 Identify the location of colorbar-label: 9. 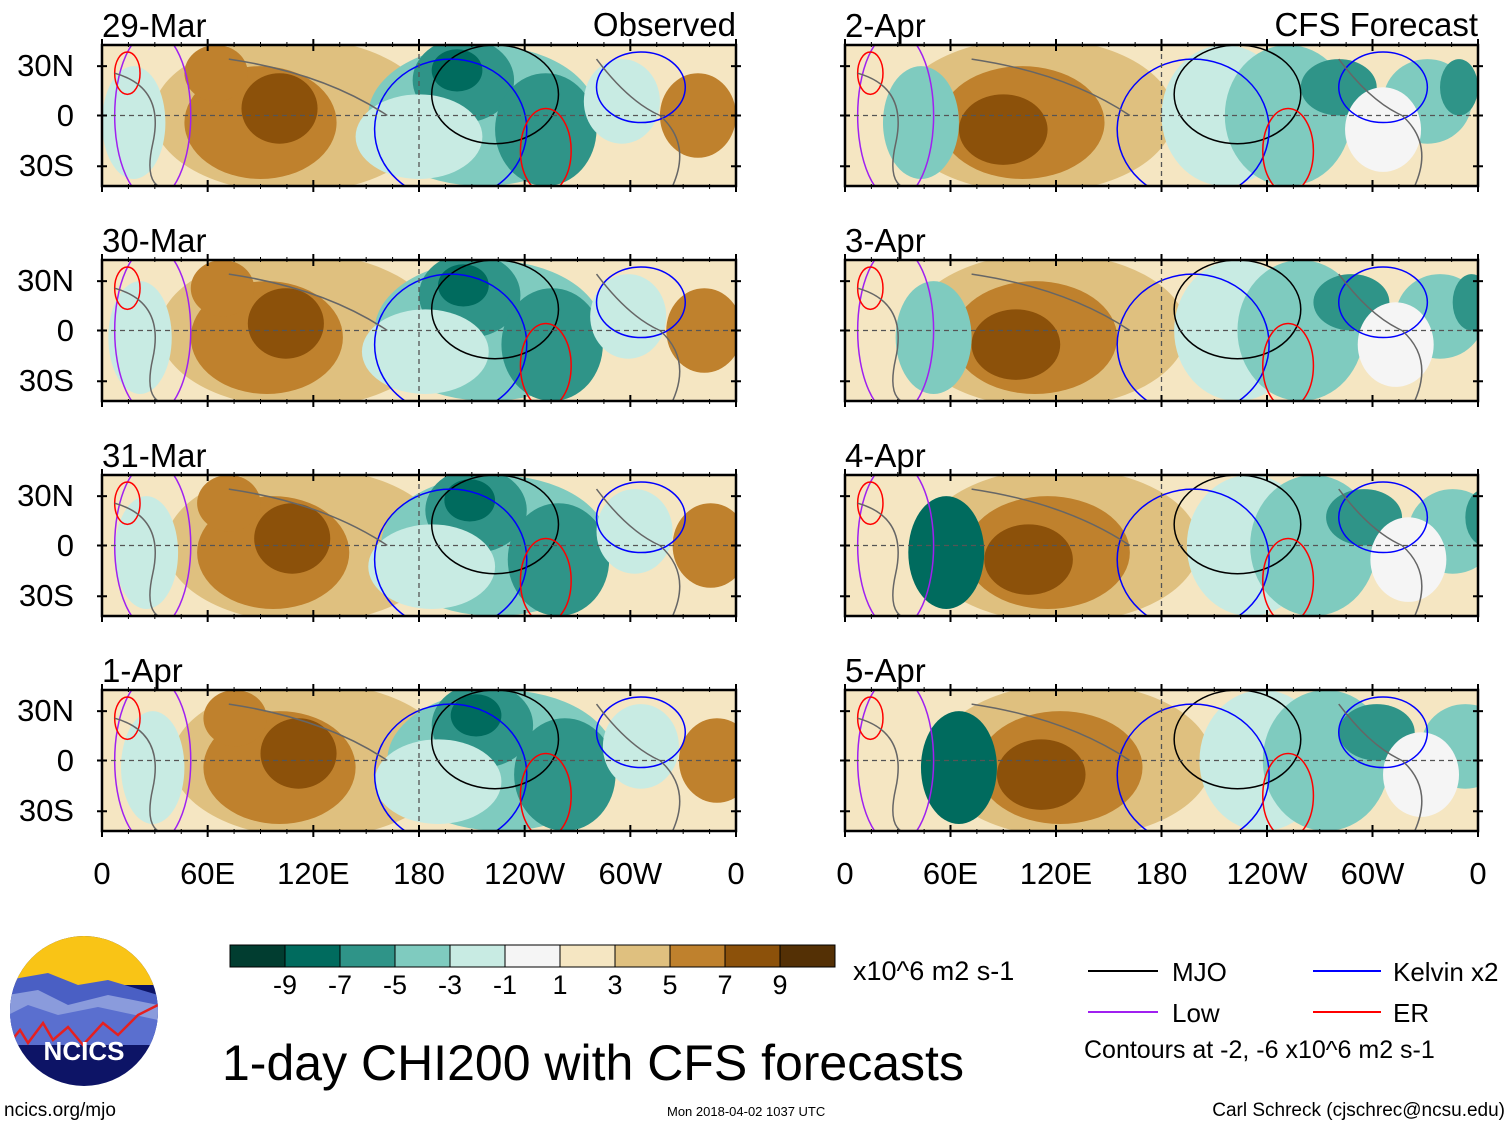
(780, 985).